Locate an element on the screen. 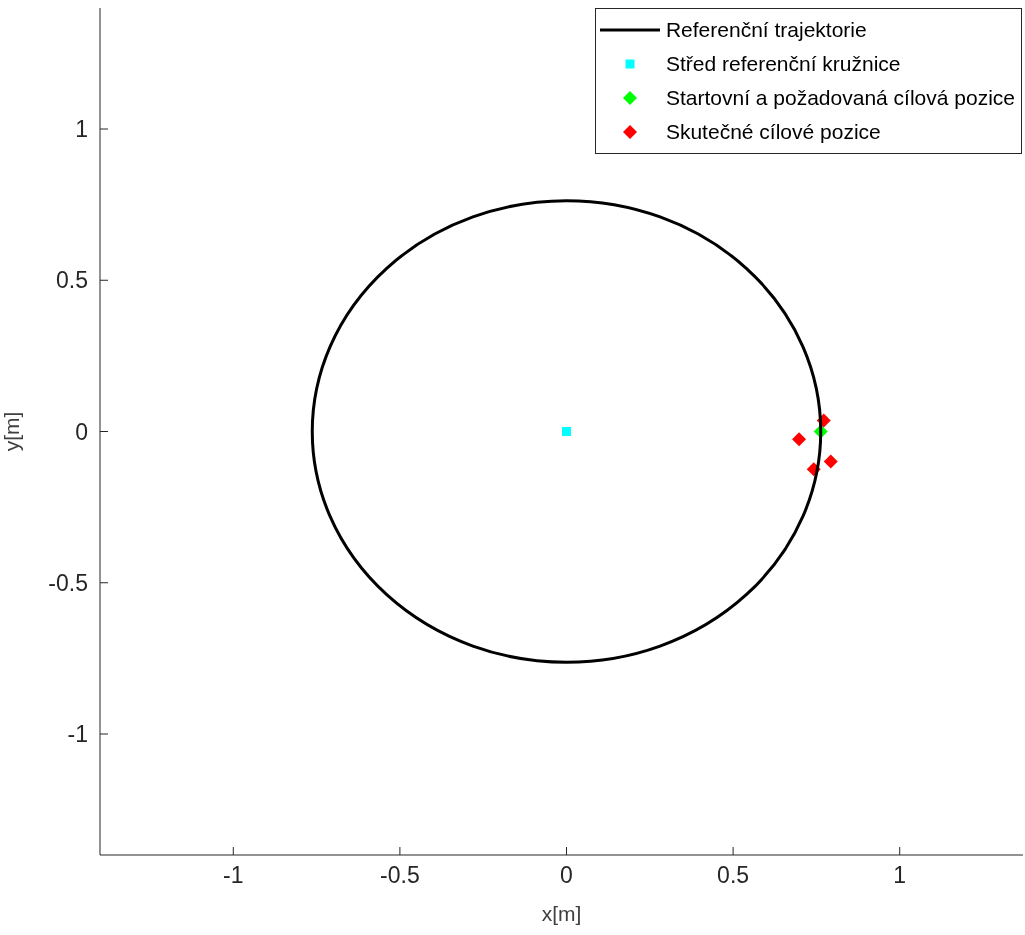 The height and width of the screenshot is (935, 1025). x-axis-title: x[m] is located at coordinates (561, 913).